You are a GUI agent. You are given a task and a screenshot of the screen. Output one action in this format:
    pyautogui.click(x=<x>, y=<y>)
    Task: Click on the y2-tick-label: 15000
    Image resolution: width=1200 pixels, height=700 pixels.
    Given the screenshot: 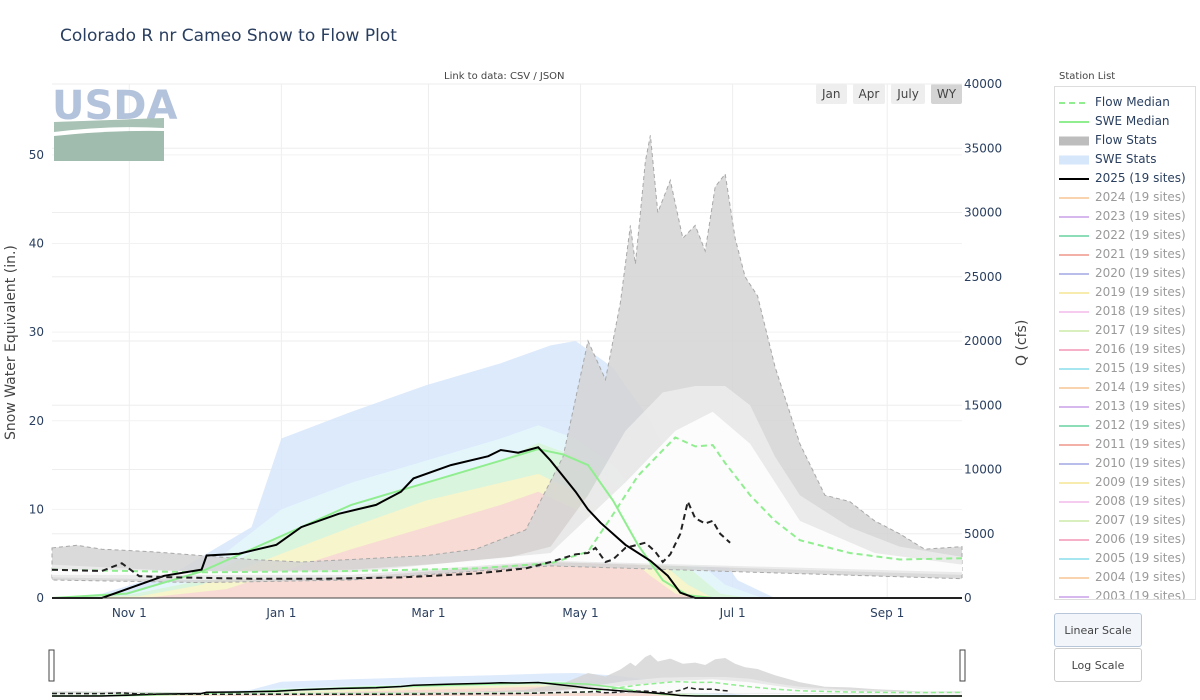 What is the action you would take?
    pyautogui.click(x=983, y=405)
    